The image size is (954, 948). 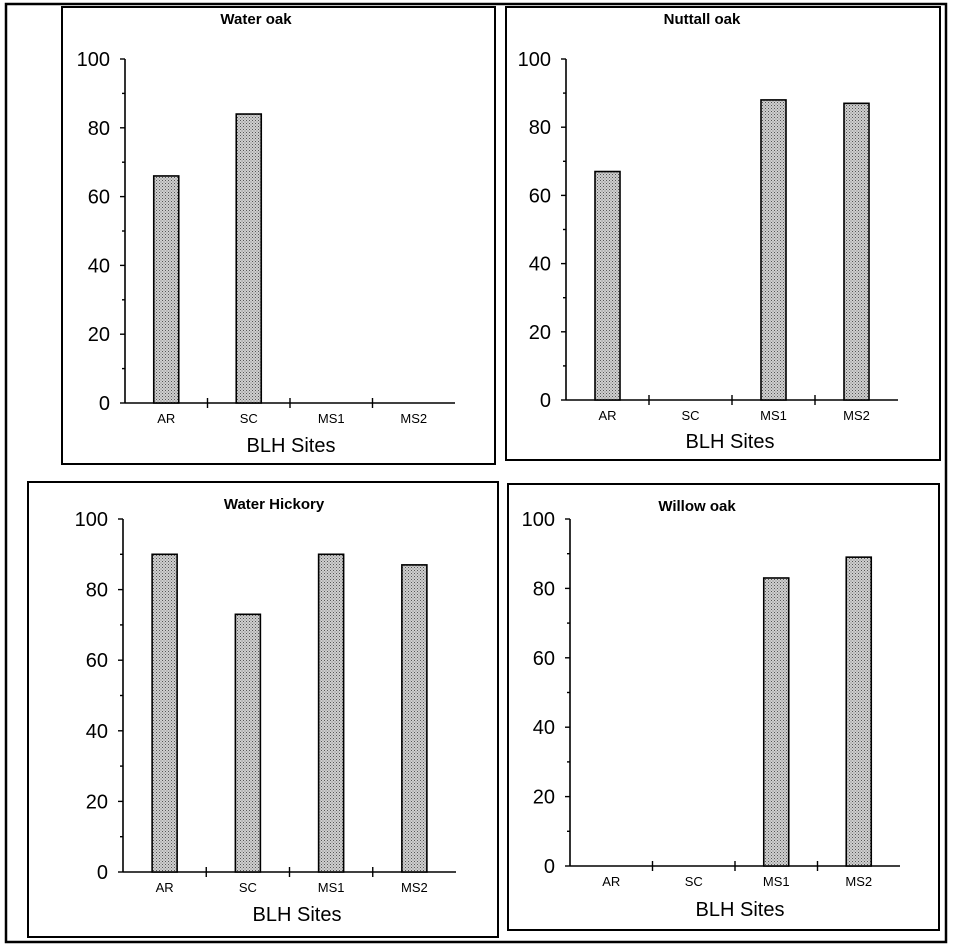 I want to click on chart-title: Nuttall oak, so click(x=702, y=19).